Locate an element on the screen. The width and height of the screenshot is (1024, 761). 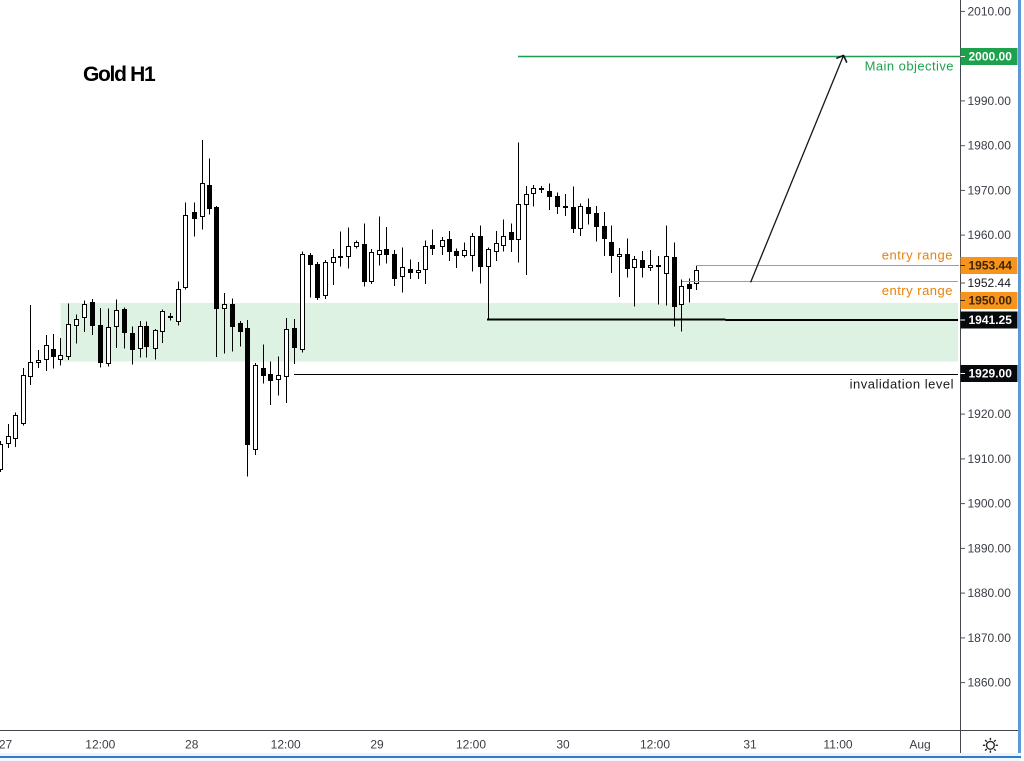
svg-text: 1970.00 is located at coordinates (990, 190).